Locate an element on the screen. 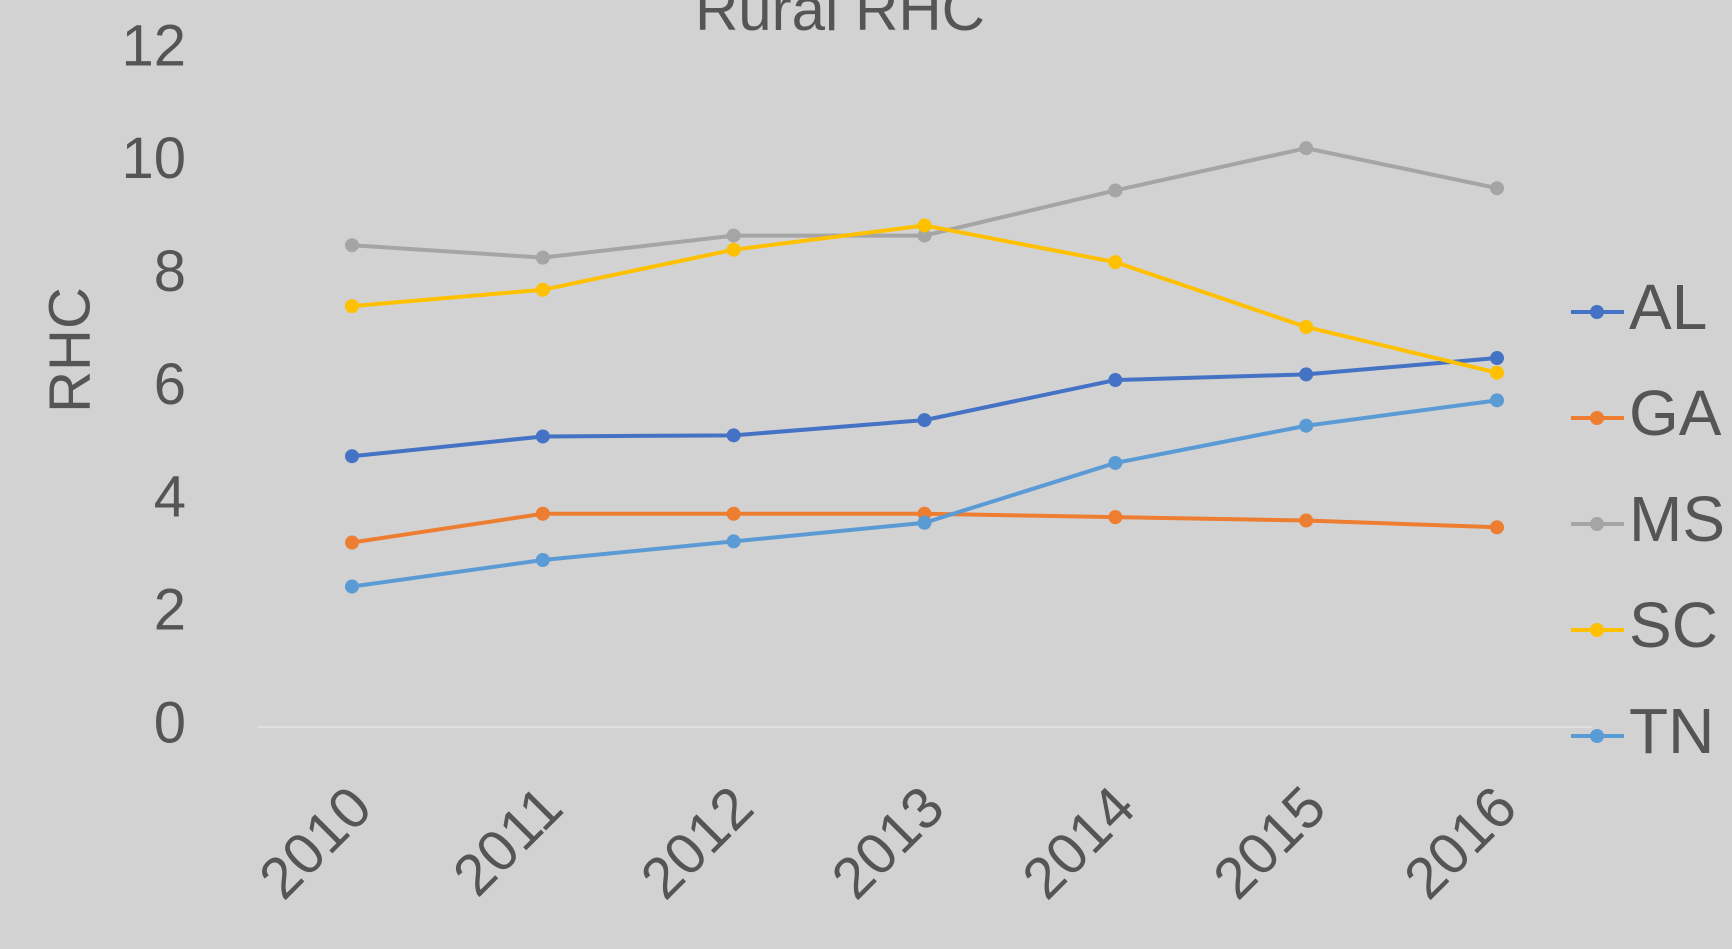 The image size is (1732, 949). legend-label: MS is located at coordinates (1677, 519).